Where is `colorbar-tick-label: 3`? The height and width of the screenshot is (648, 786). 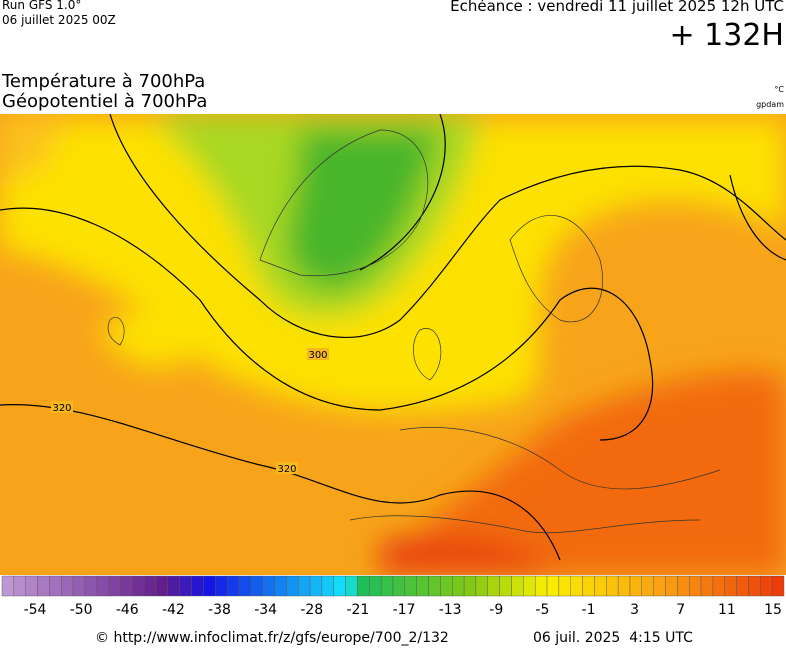 colorbar-tick-label: 3 is located at coordinates (634, 610).